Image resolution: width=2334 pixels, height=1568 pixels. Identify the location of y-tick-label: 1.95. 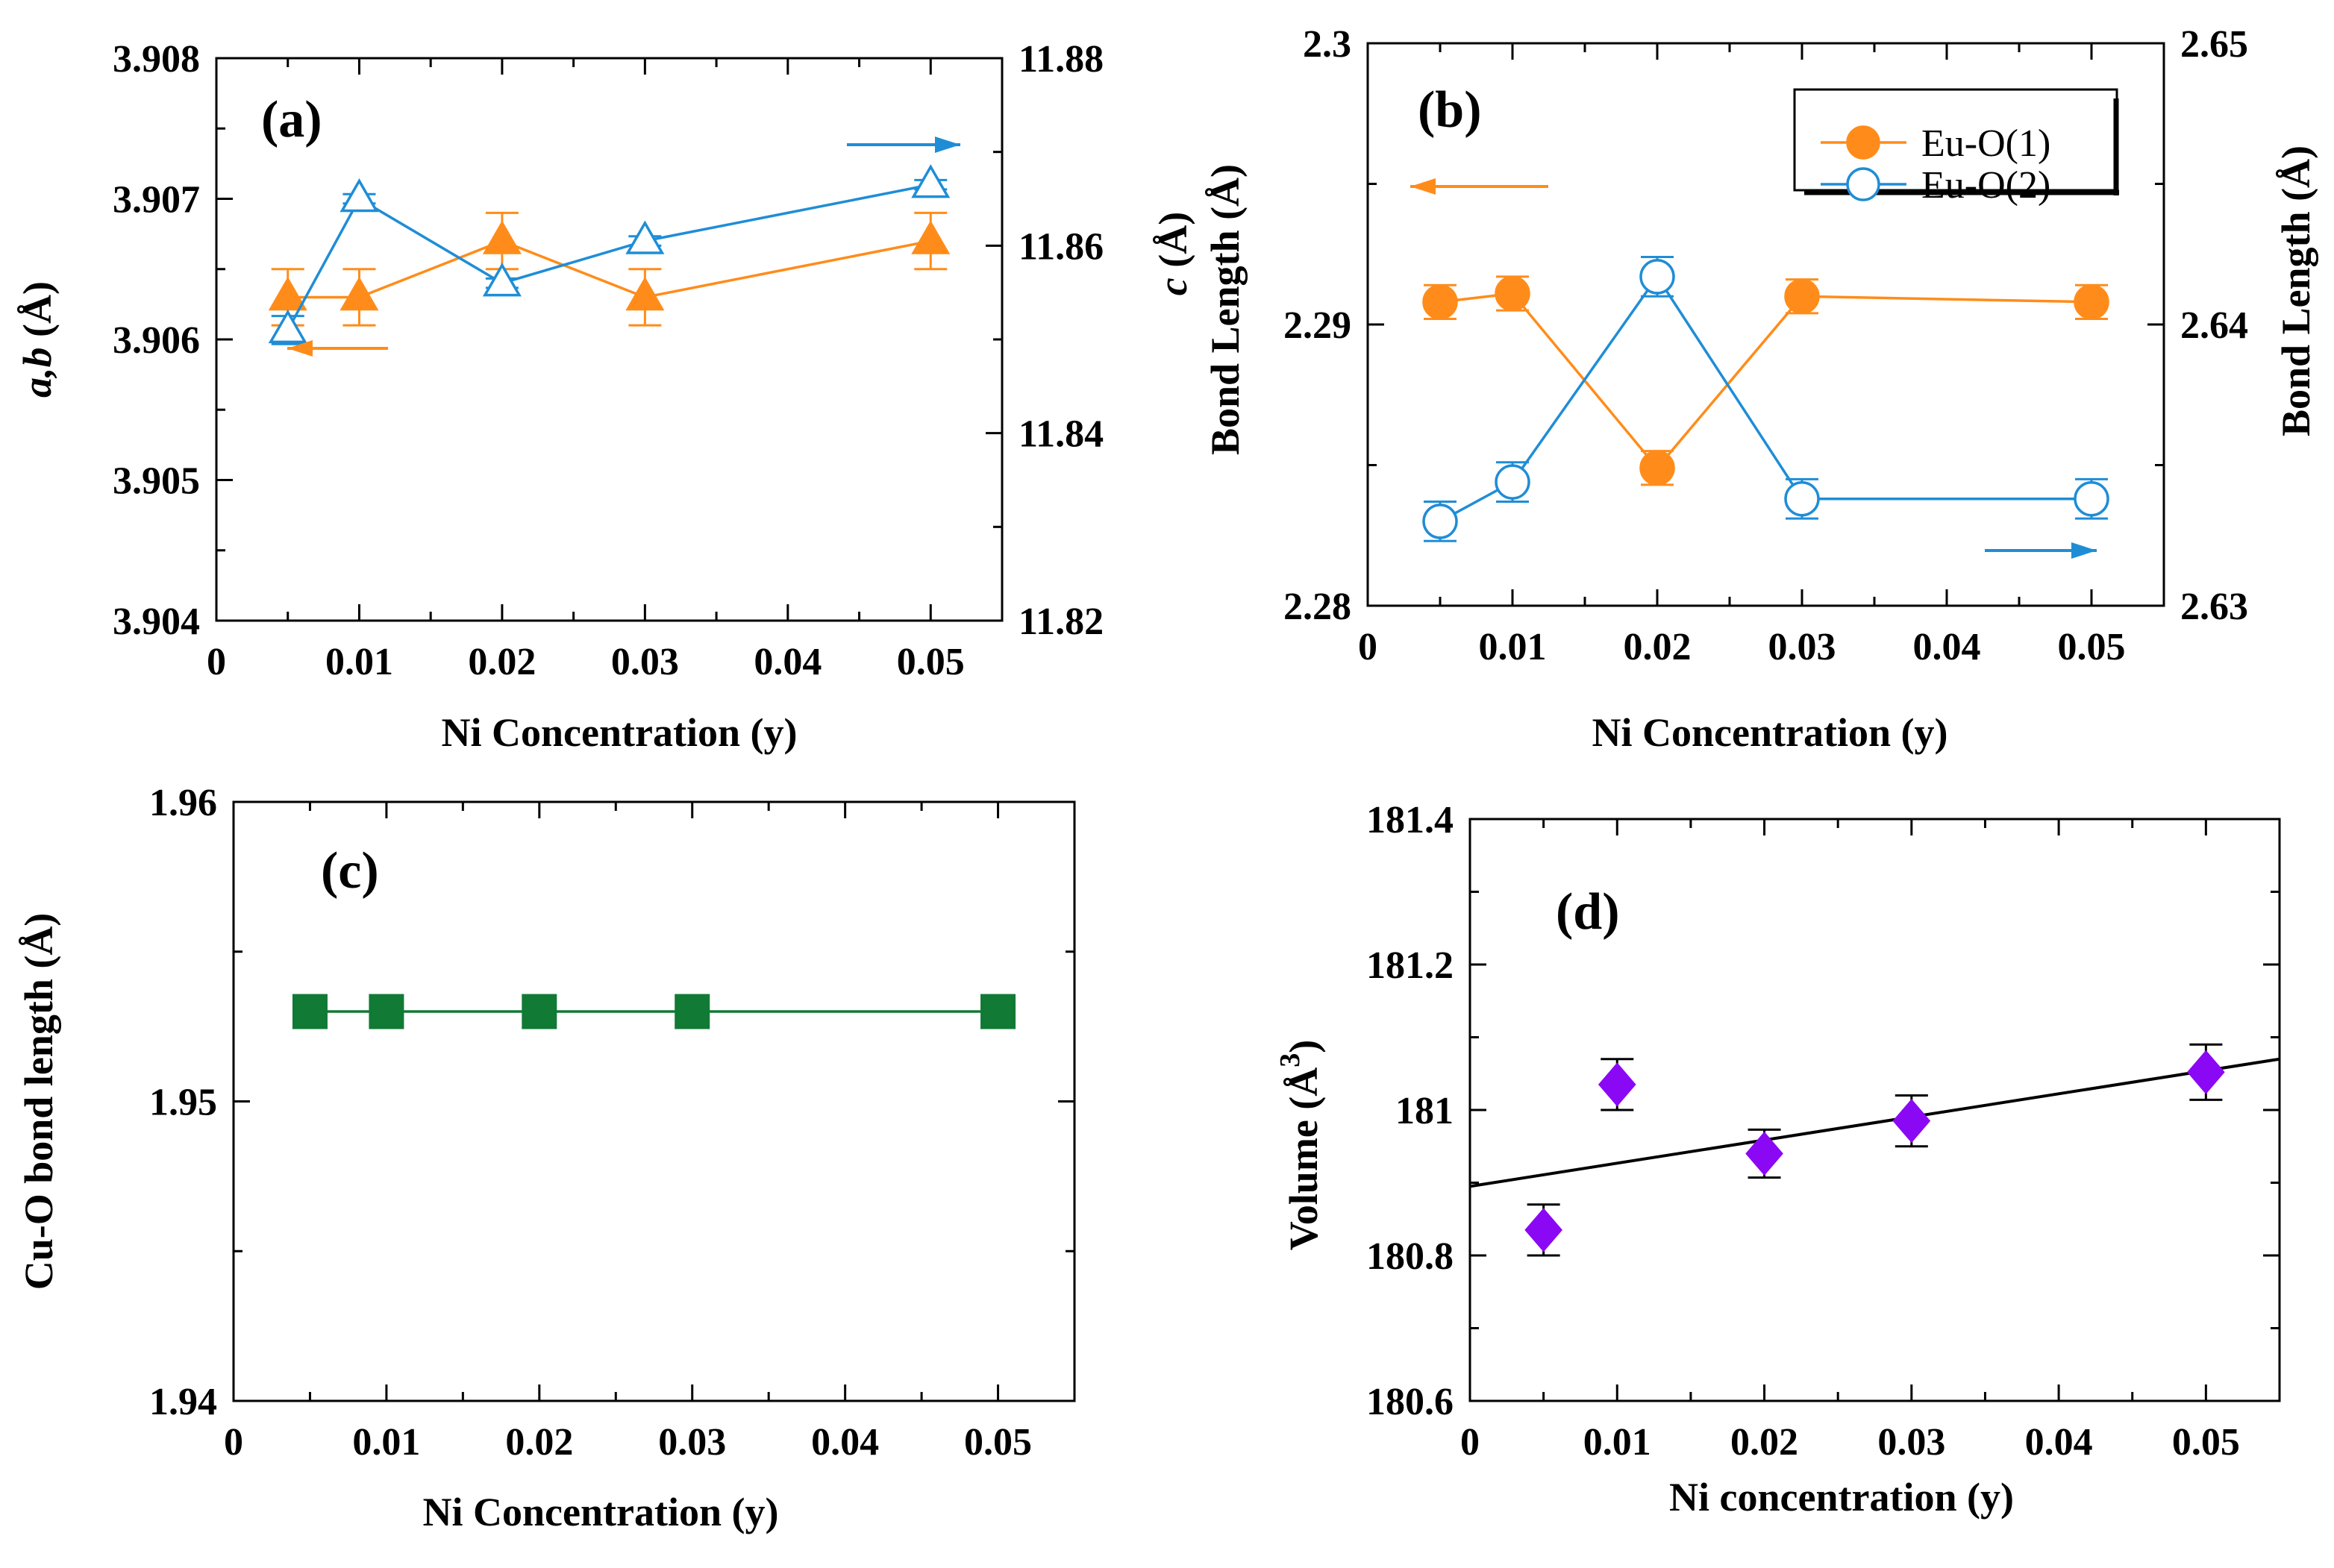
(183, 1103).